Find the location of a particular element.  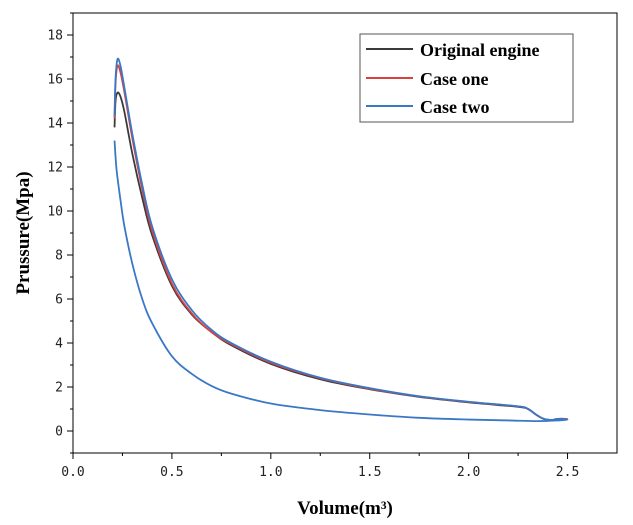

y-axis-ticks: 0 2 4 6 8 10 12 14 16 18 is located at coordinates (60, 233).